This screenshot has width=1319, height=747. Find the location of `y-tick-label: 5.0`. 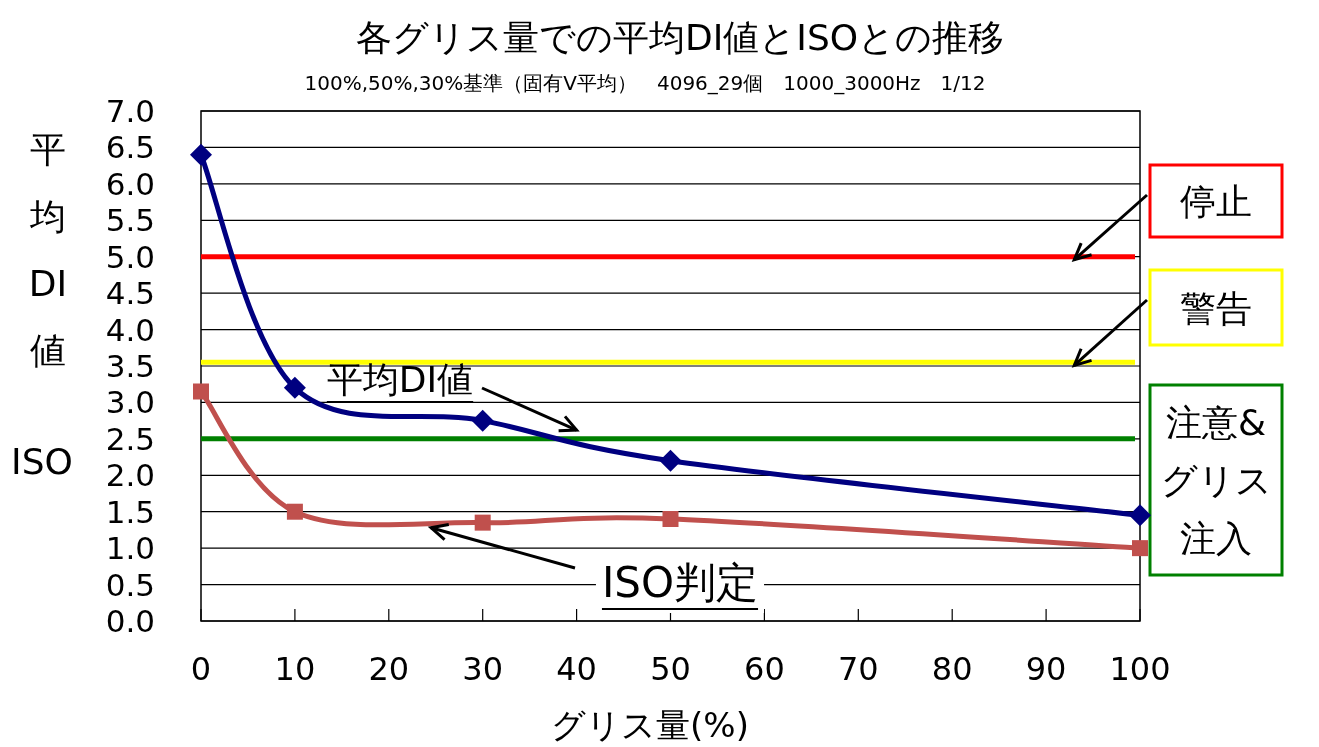

y-tick-label: 5.0 is located at coordinates (130, 256).